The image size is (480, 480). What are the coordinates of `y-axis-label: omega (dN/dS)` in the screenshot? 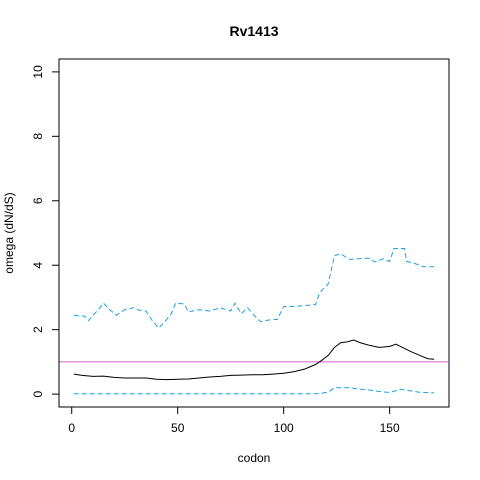 It's located at (9, 232).